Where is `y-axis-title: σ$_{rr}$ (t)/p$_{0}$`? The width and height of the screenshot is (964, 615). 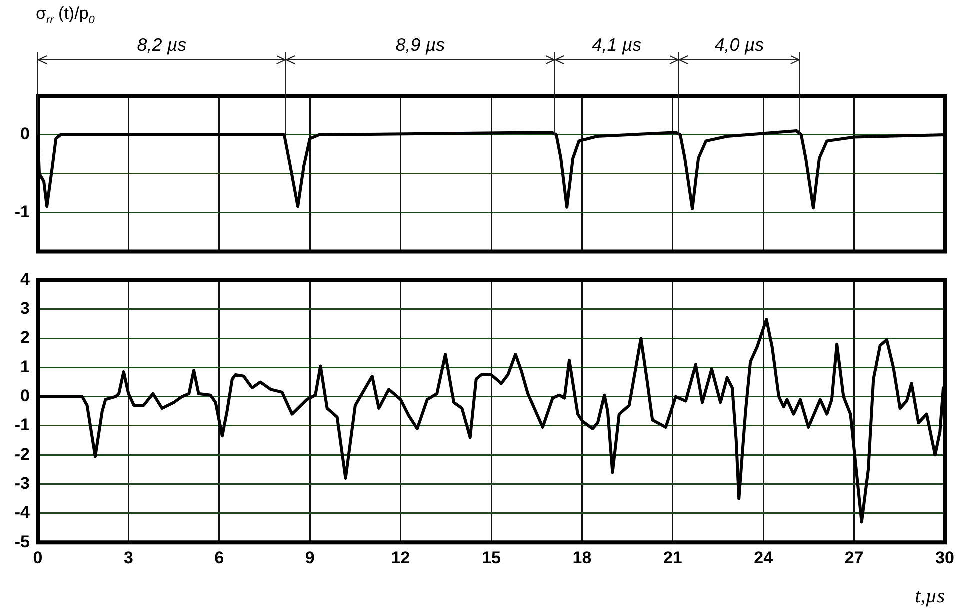
y-axis-title: σ$_{rr}$ (t)/p$_{0}$ is located at coordinates (65, 15).